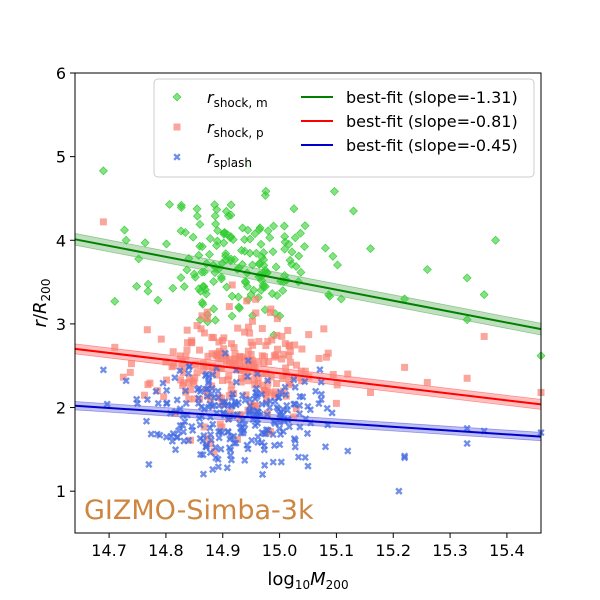 The image size is (600, 600). Describe the element at coordinates (393, 550) in the screenshot. I see `x-tick-label-5: 15.2` at that location.